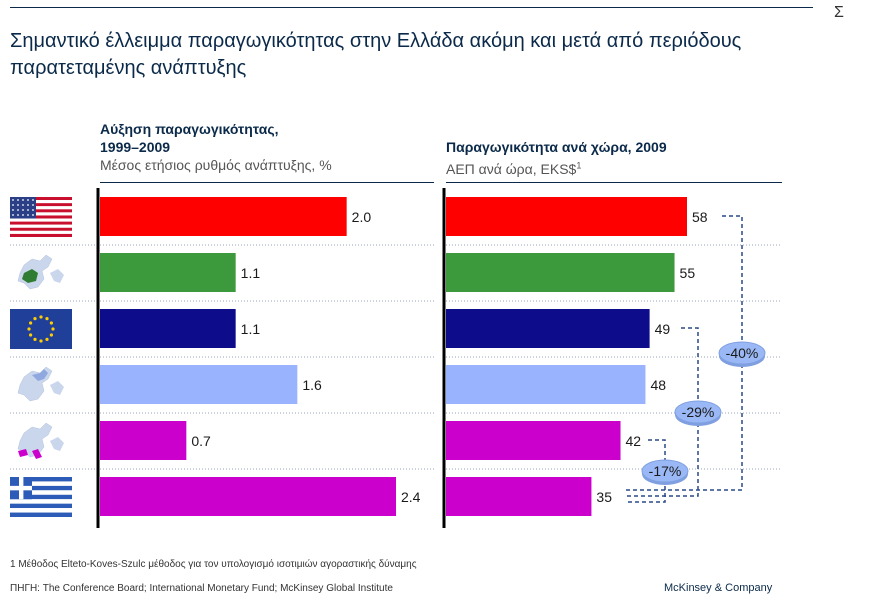 This screenshot has width=870, height=600. Describe the element at coordinates (189, 129) in the screenshot. I see `left-chart-title-line1: Αύξηση παραγωγικότητας,` at that location.